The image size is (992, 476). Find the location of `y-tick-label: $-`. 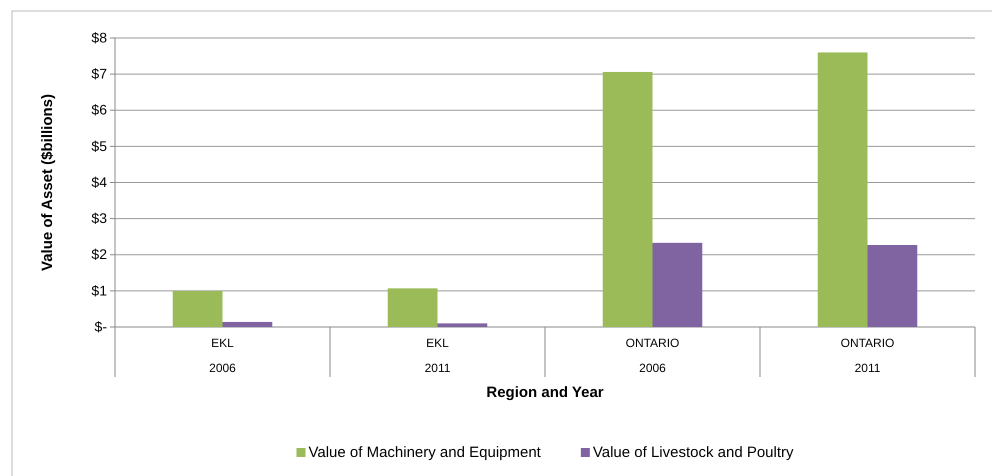

y-tick-label: $- is located at coordinates (101, 326).